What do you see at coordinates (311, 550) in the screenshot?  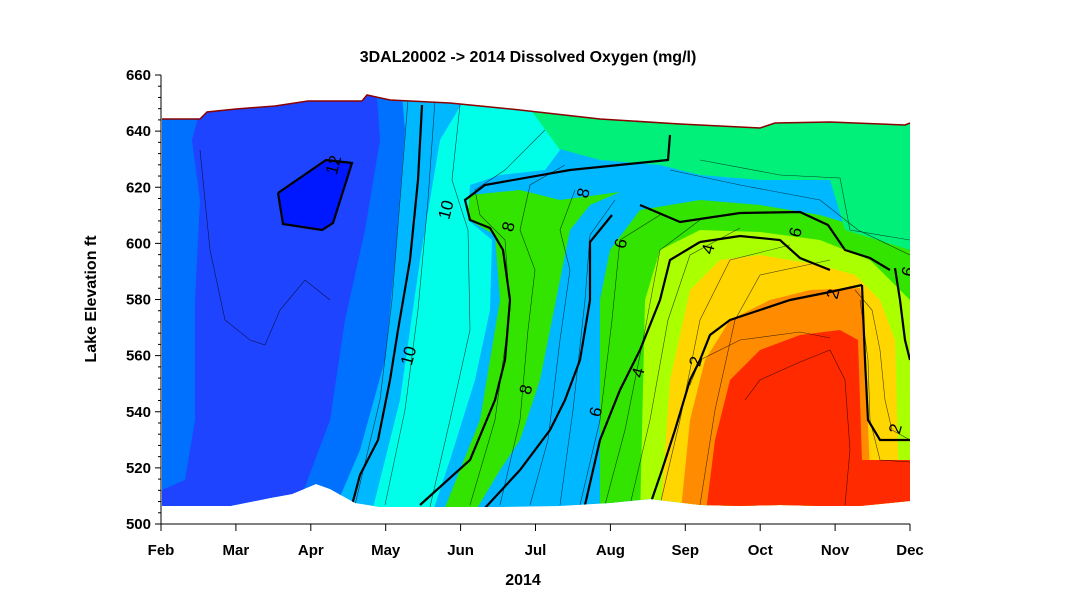 I see `x-tick-label: Apr` at bounding box center [311, 550].